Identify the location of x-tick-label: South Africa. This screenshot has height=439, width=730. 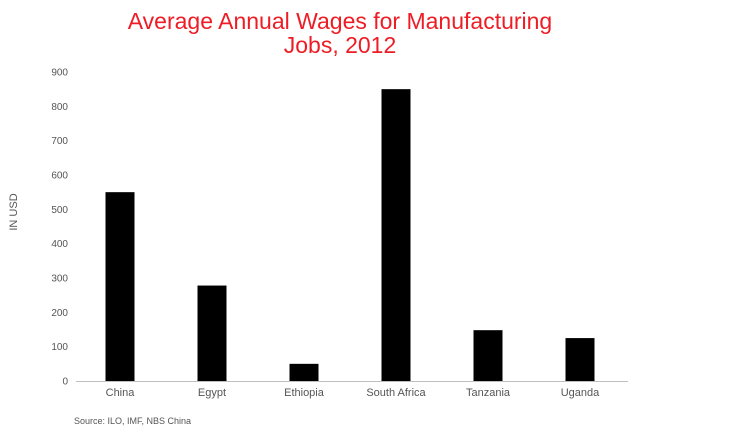
(396, 393).